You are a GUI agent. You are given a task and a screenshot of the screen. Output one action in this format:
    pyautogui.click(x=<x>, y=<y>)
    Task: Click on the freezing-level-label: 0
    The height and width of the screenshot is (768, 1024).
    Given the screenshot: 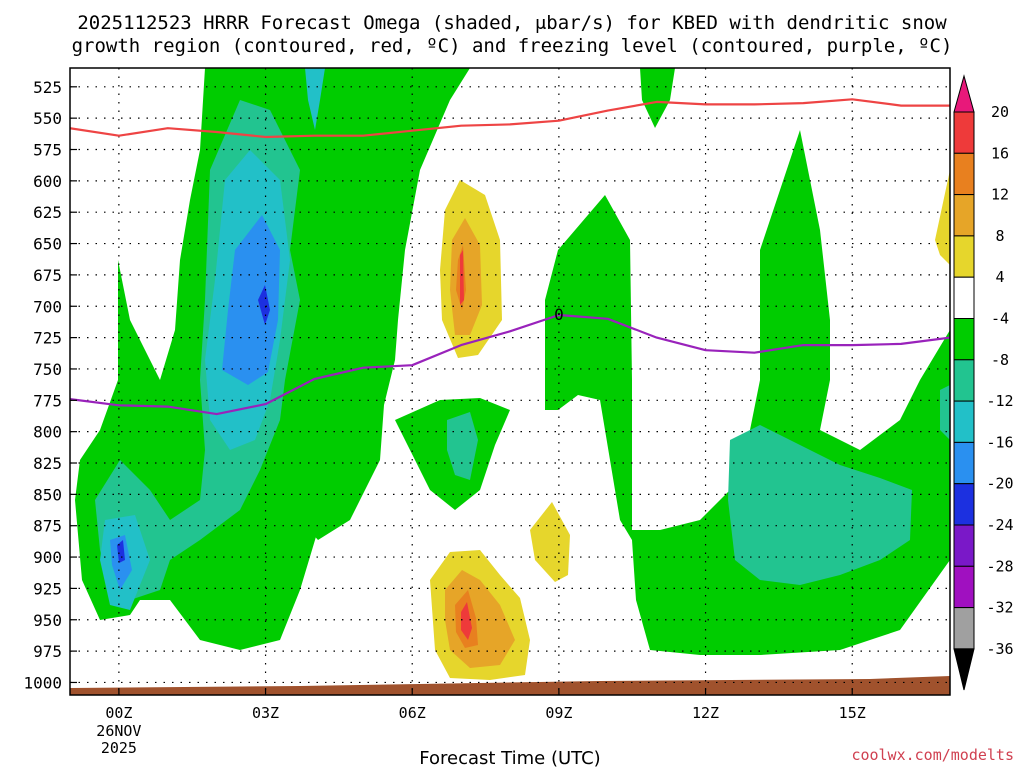 What is the action you would take?
    pyautogui.click(x=559, y=314)
    